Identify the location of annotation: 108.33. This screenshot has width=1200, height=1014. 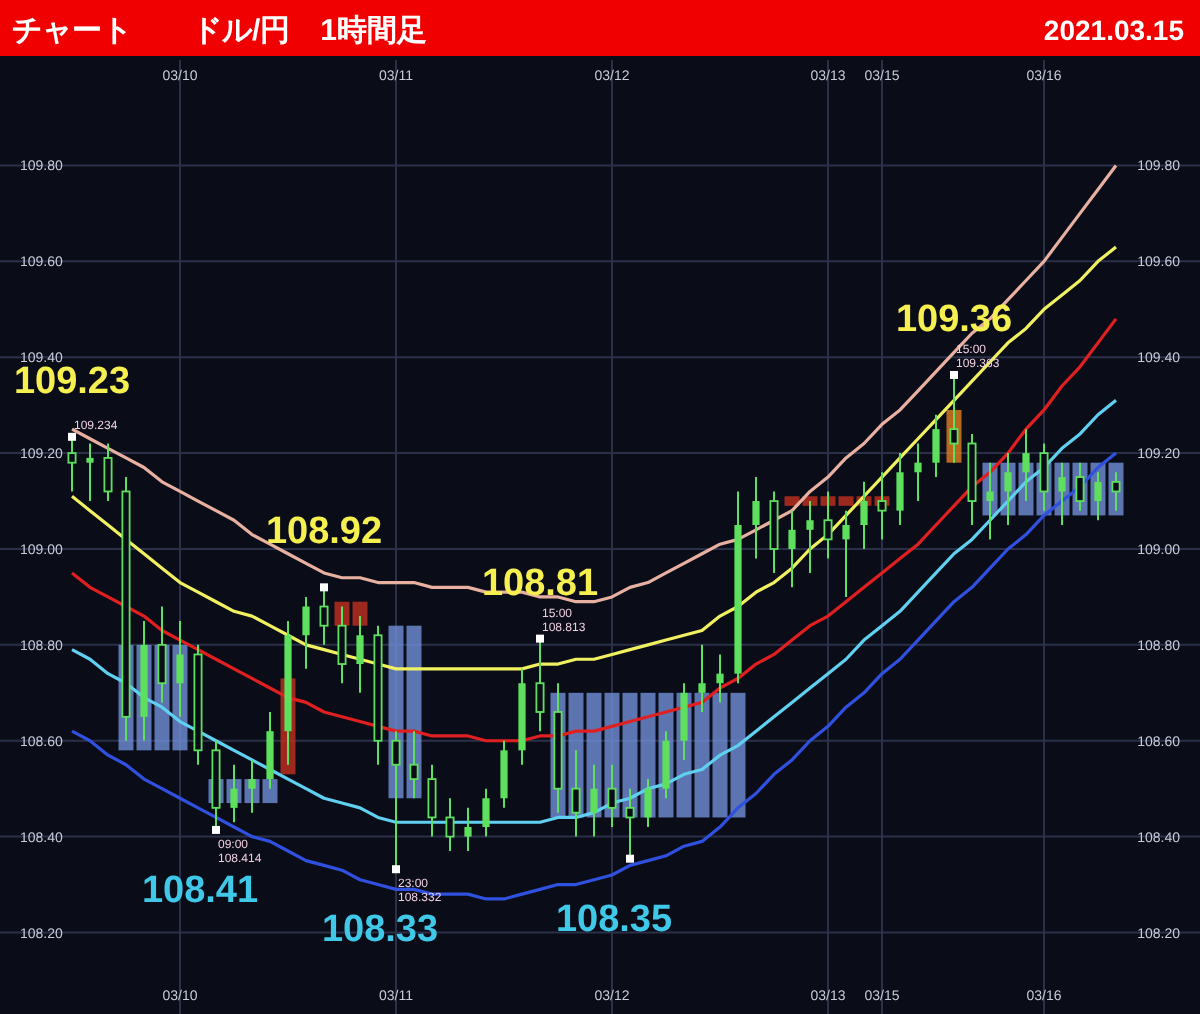
(380, 930).